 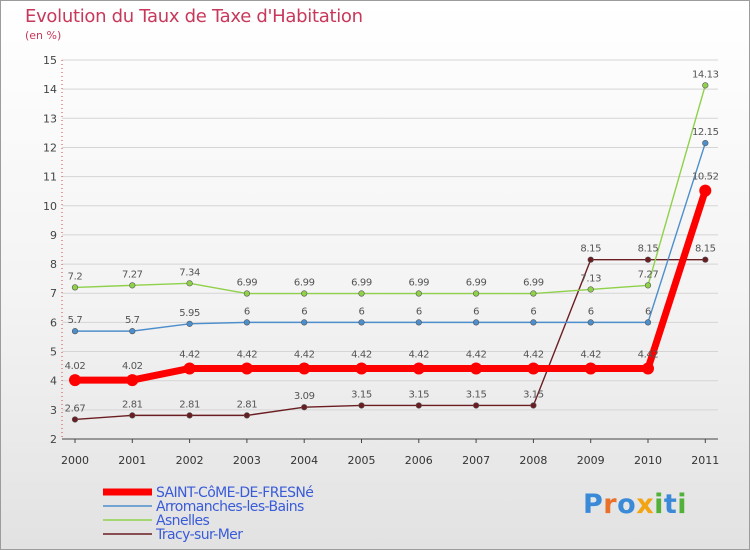 I want to click on x-tick-label: 2006, so click(x=419, y=460).